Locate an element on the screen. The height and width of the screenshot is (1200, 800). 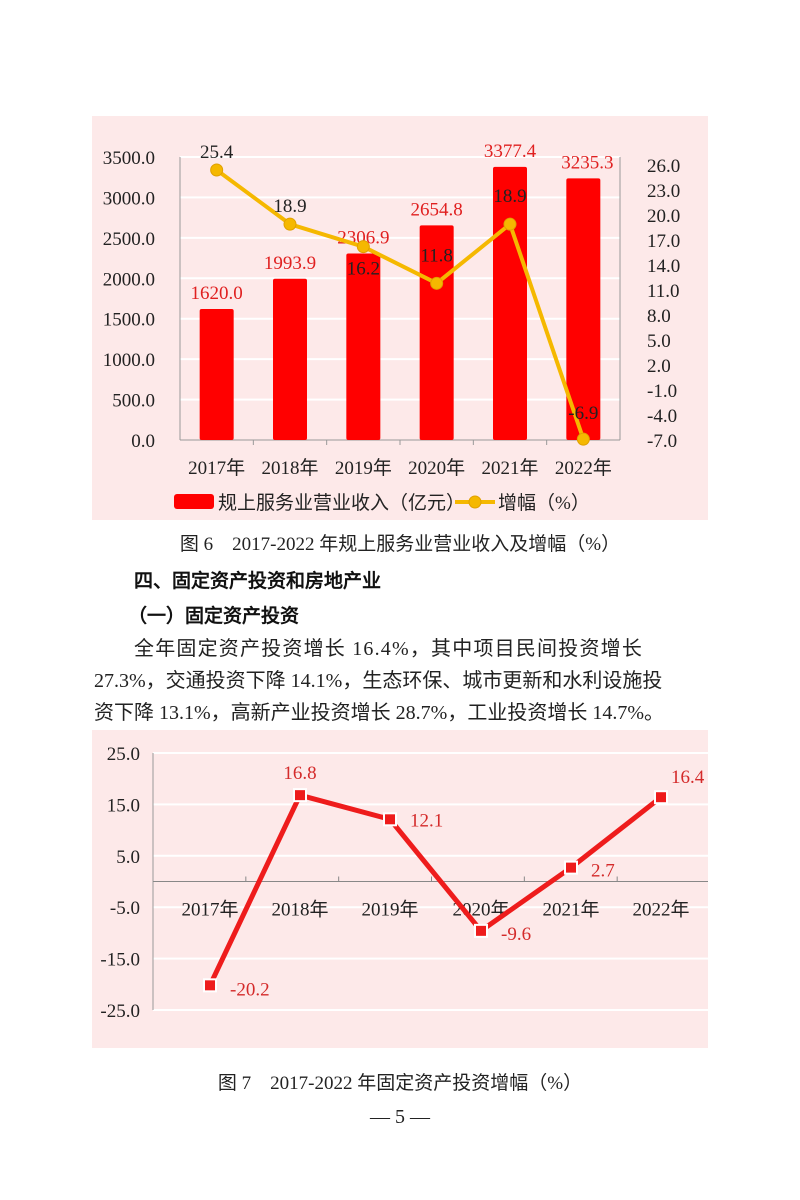
page-number: — 5 — is located at coordinates (400, 1117).